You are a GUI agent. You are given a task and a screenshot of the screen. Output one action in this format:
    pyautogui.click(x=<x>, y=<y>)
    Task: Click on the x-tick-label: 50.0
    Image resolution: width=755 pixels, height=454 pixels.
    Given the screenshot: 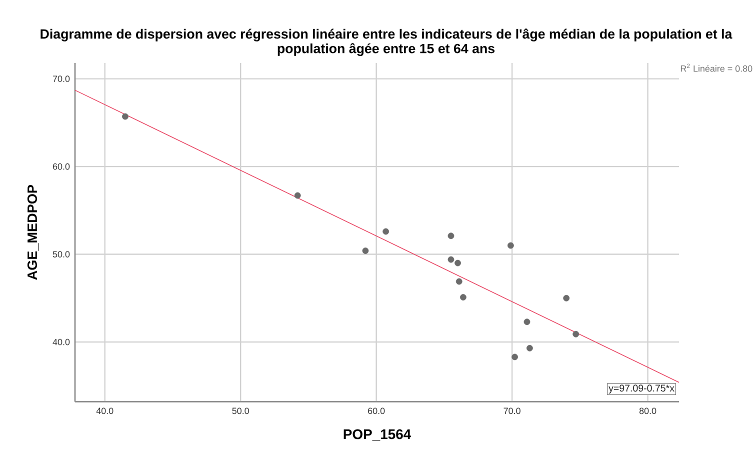 What is the action you would take?
    pyautogui.click(x=240, y=411)
    